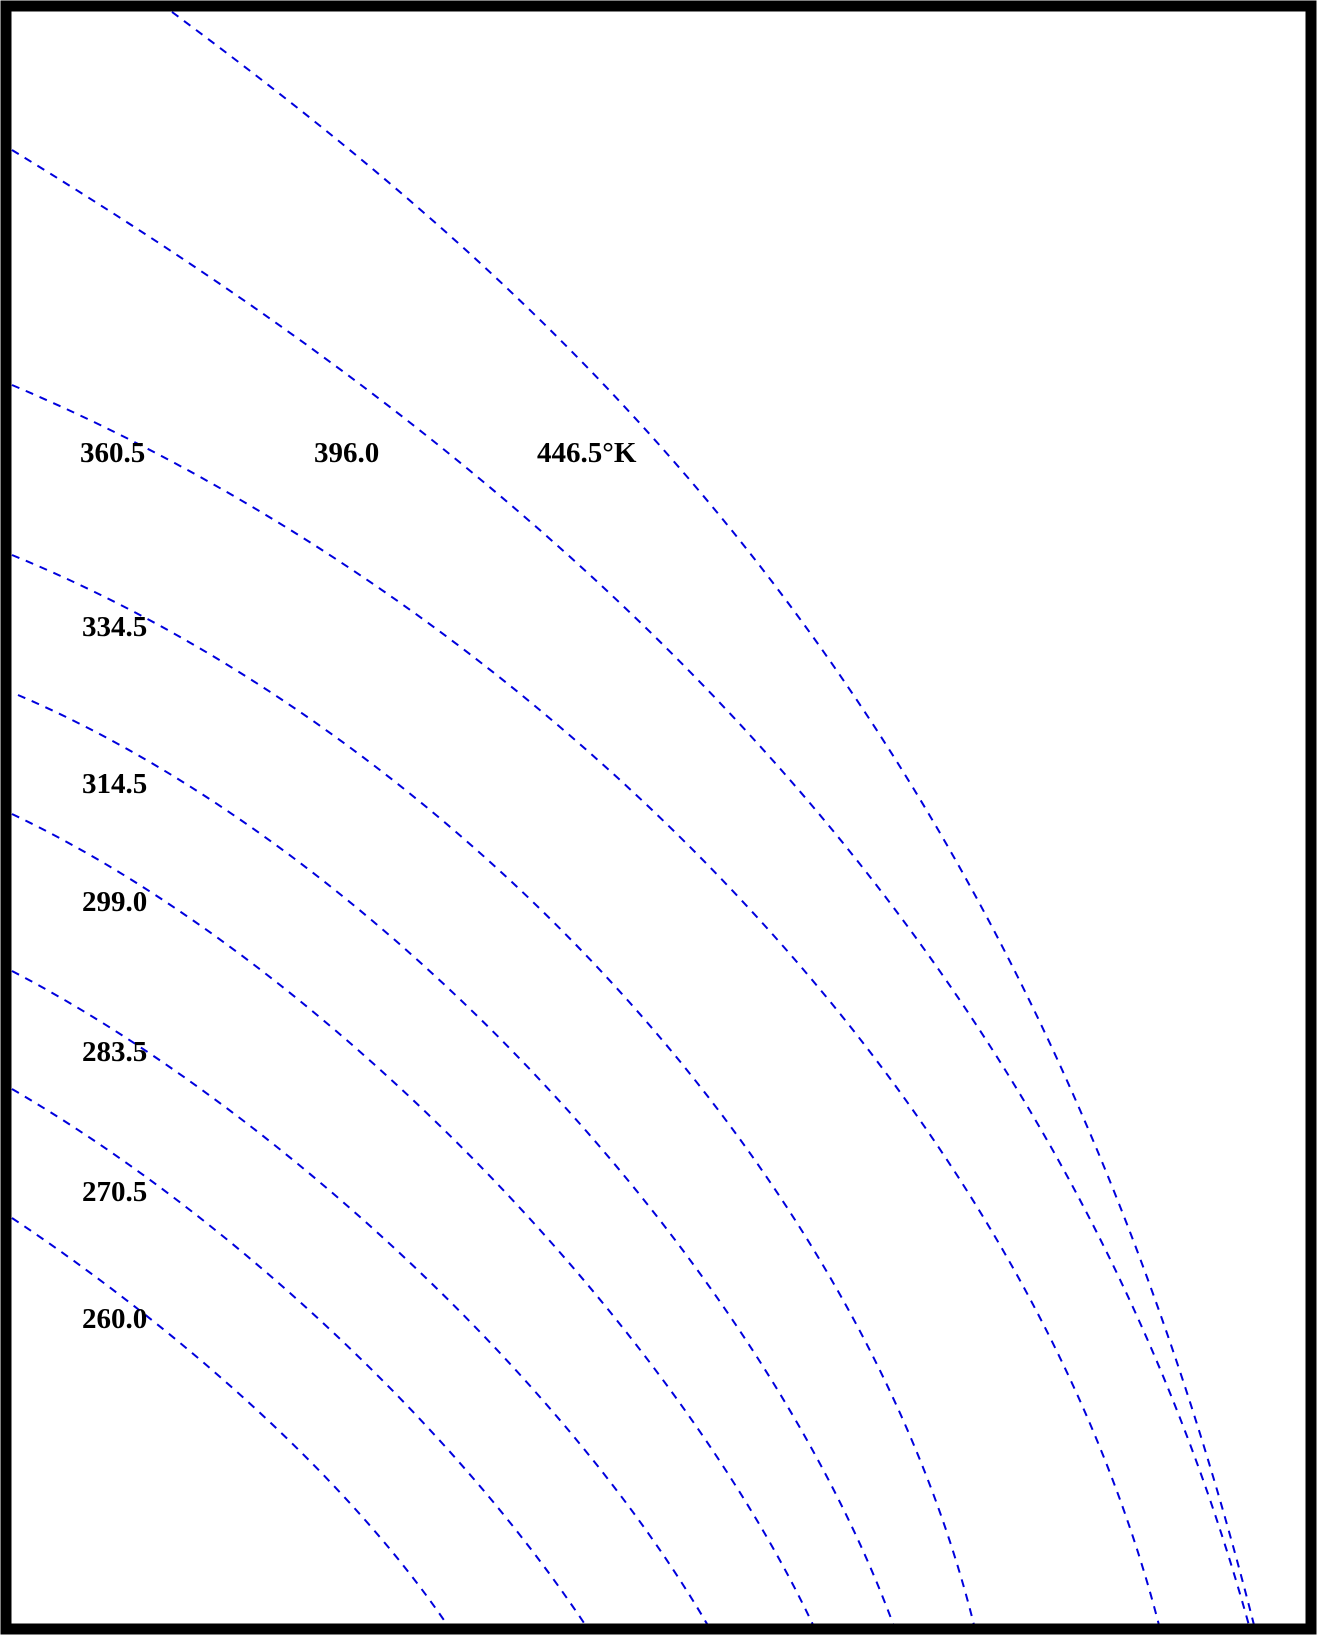 This screenshot has height=1635, width=1321. What do you see at coordinates (114, 902) in the screenshot?
I see `isoline-label-3: 299.0` at bounding box center [114, 902].